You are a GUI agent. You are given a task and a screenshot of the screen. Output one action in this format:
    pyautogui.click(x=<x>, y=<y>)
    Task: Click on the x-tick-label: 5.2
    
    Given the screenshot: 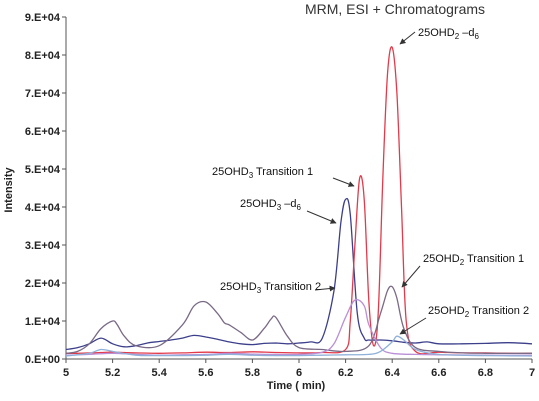 What is the action you would take?
    pyautogui.click(x=112, y=373)
    